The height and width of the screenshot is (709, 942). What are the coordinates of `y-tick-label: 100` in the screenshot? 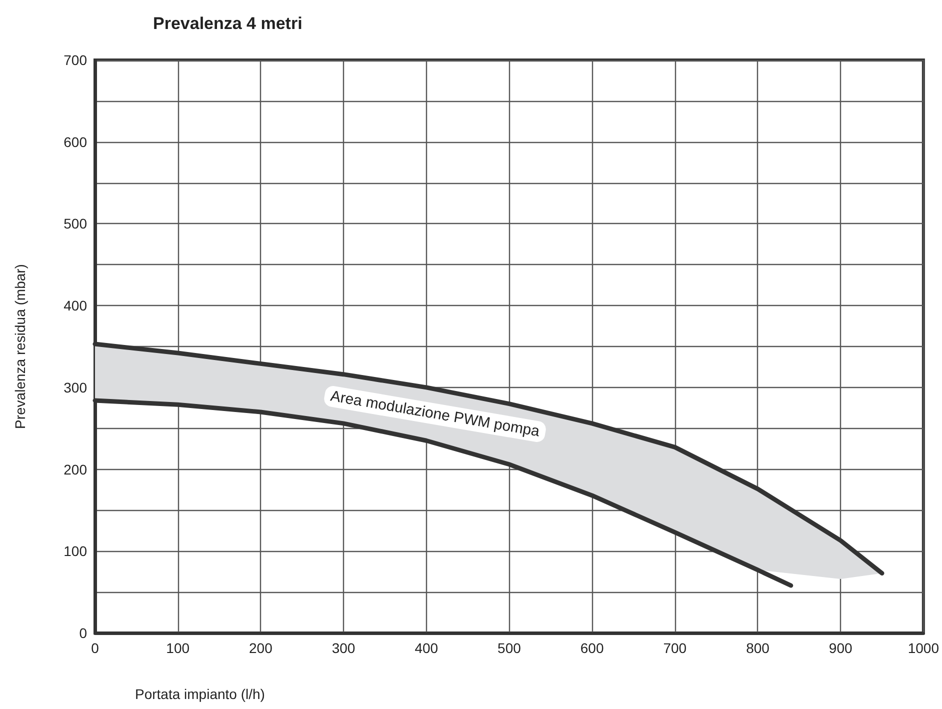 It's located at (76, 551).